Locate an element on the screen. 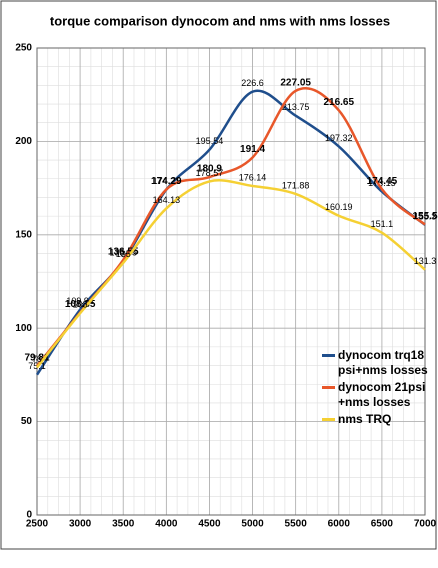 The height and width of the screenshot is (568, 438). data-label: 79 is located at coordinates (37, 359).